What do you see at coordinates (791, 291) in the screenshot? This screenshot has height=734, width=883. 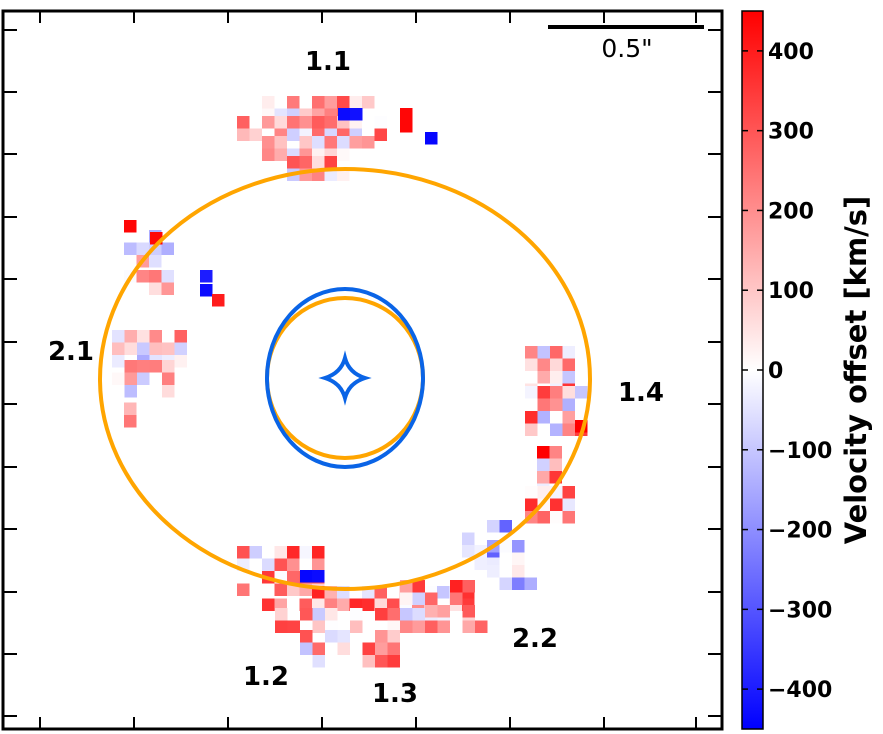 I see `colorbar-tick-label: 100` at bounding box center [791, 291].